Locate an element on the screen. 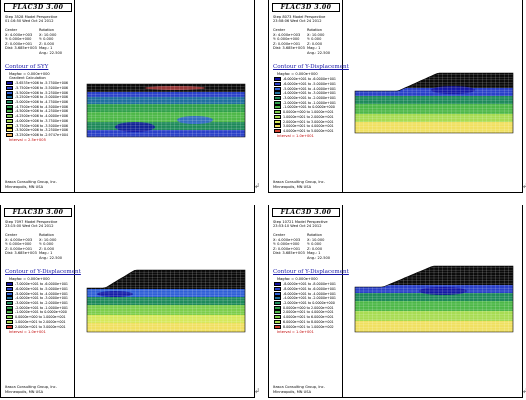  legend-entry: -3.7500e+006 to -3.5000e+006 is located at coordinates (39, 125).